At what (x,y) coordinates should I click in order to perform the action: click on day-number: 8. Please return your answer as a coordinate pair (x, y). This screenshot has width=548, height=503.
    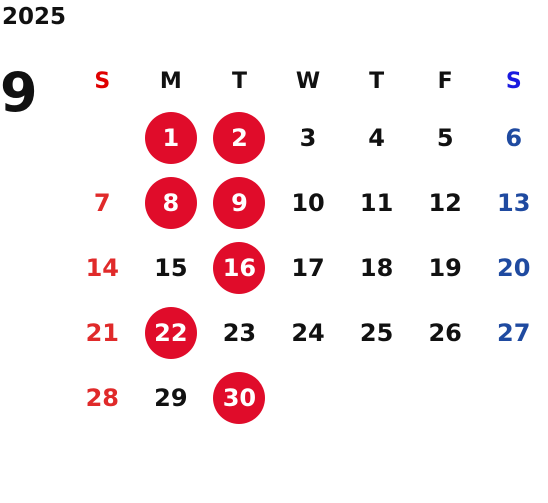
    Looking at the image, I should click on (170, 202).